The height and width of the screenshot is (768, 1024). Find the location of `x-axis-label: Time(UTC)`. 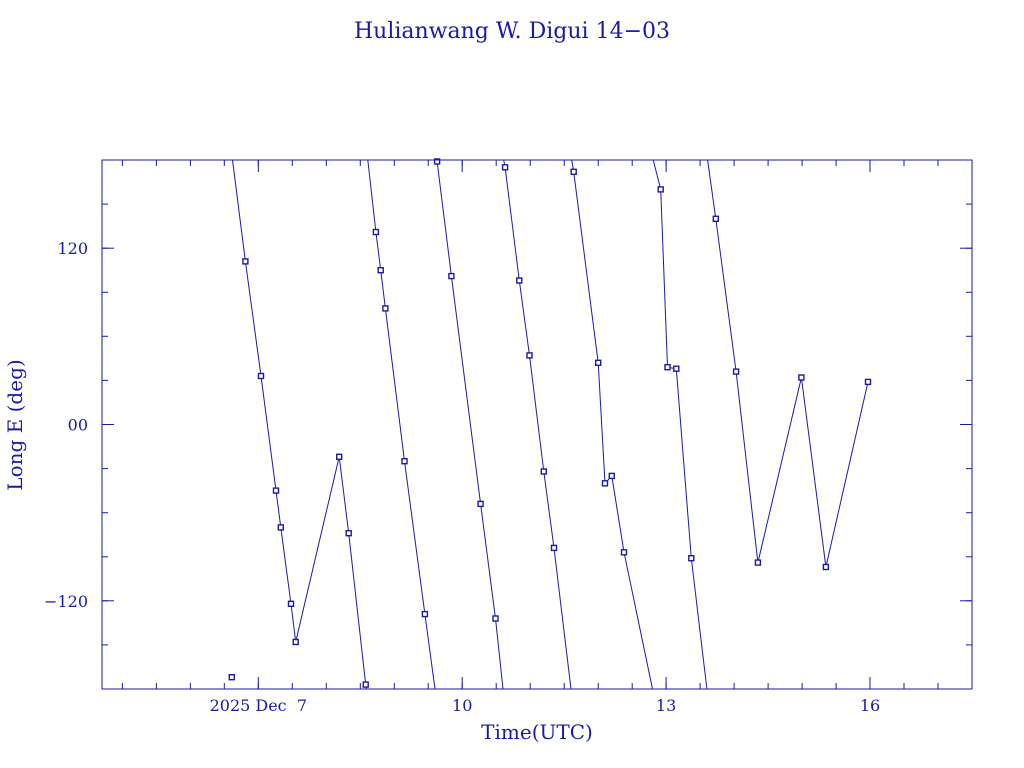

x-axis-label: Time(UTC) is located at coordinates (537, 732).